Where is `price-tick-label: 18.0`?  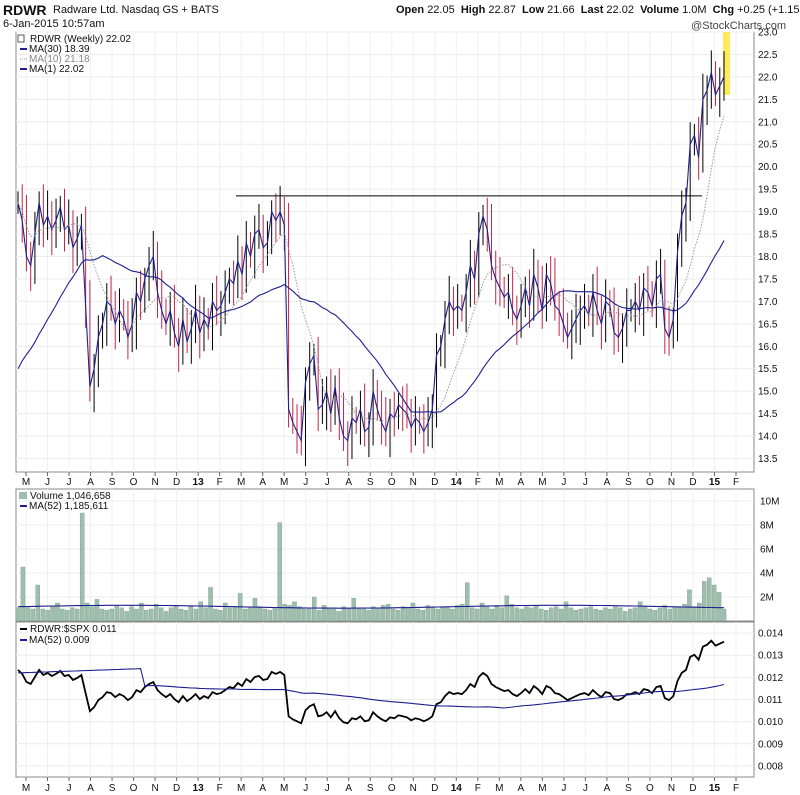
price-tick-label: 18.0 is located at coordinates (768, 257).